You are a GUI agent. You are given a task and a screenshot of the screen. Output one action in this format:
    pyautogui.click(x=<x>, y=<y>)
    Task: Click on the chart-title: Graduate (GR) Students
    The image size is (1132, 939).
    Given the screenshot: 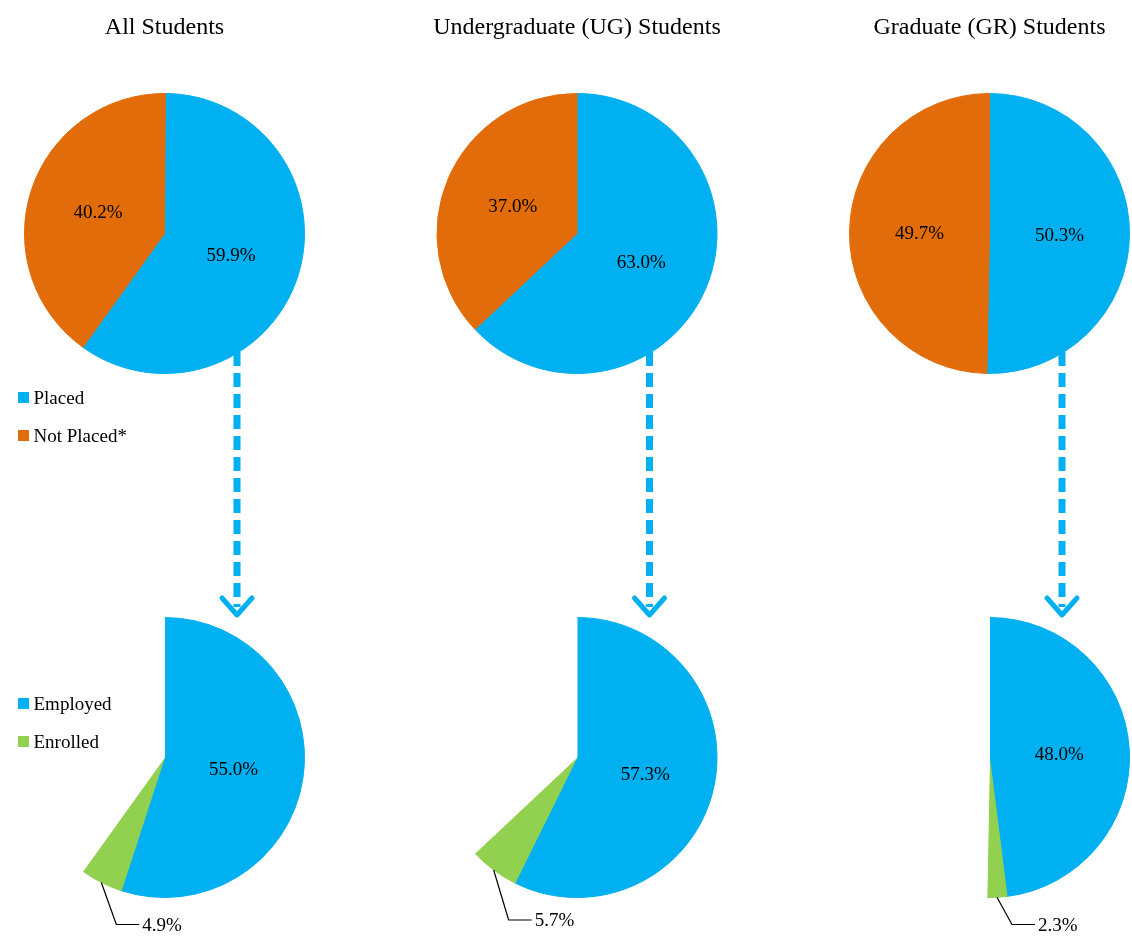 What is the action you would take?
    pyautogui.click(x=989, y=25)
    